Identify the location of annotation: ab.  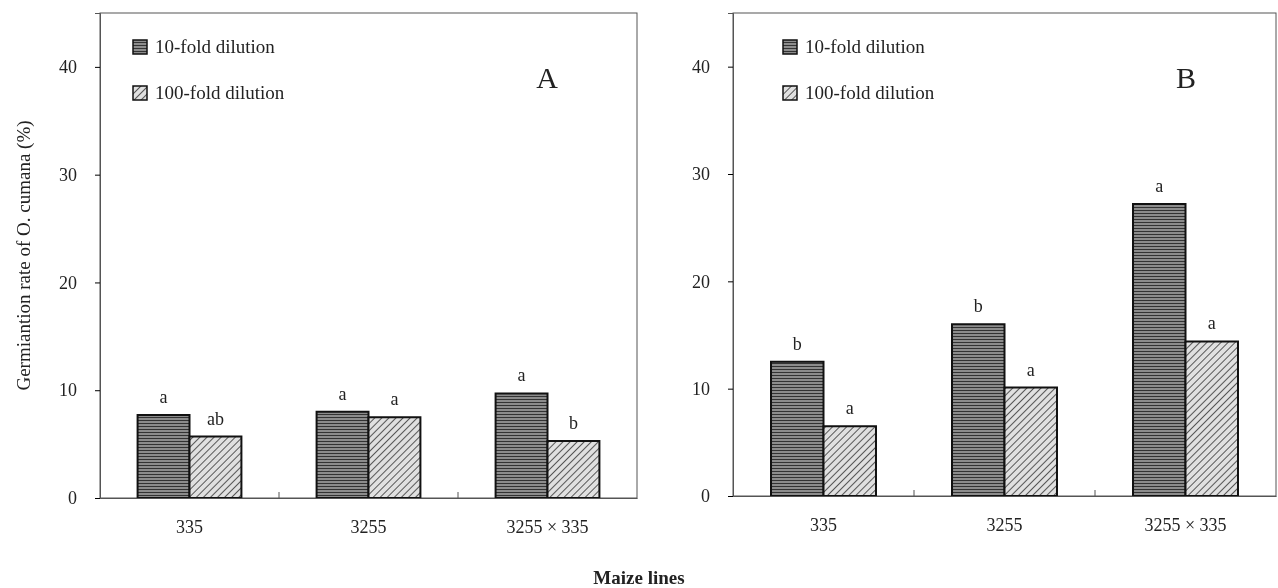
(215, 418).